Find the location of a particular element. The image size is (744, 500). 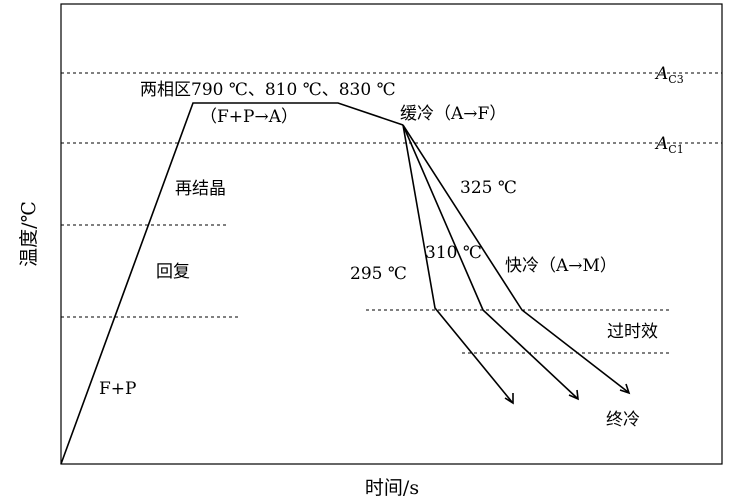

ac3-label: AC3 is located at coordinates (669, 75).